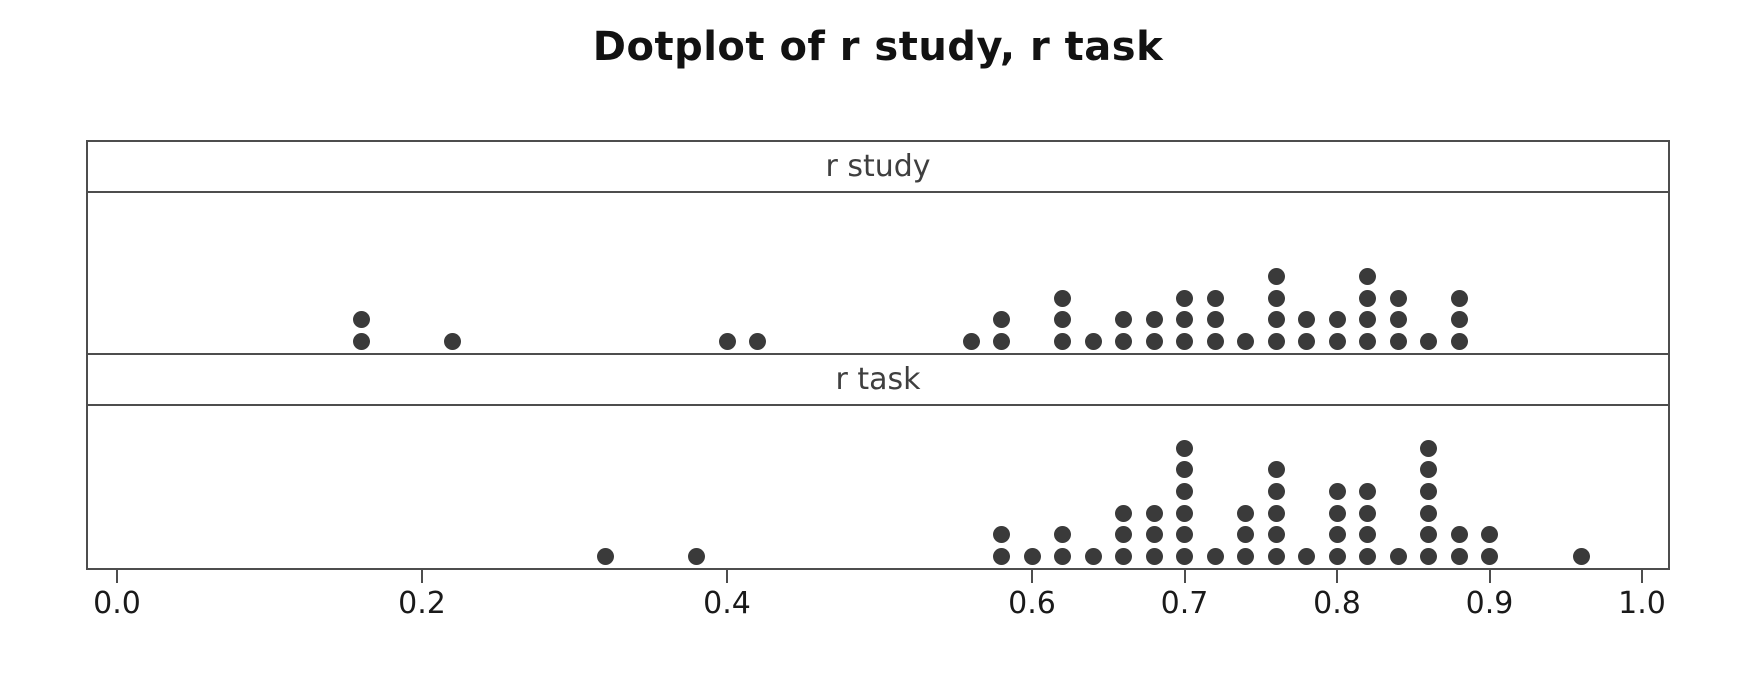  What do you see at coordinates (1032, 603) in the screenshot?
I see `x-axis-tick-label: 0.6` at bounding box center [1032, 603].